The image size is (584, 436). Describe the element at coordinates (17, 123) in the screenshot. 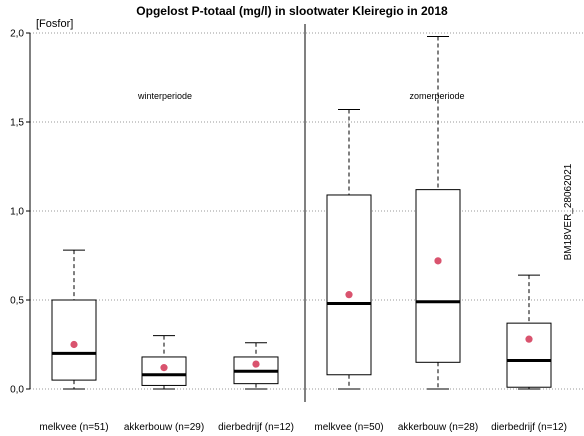

I see `y-tick-label-3: 1,5` at that location.